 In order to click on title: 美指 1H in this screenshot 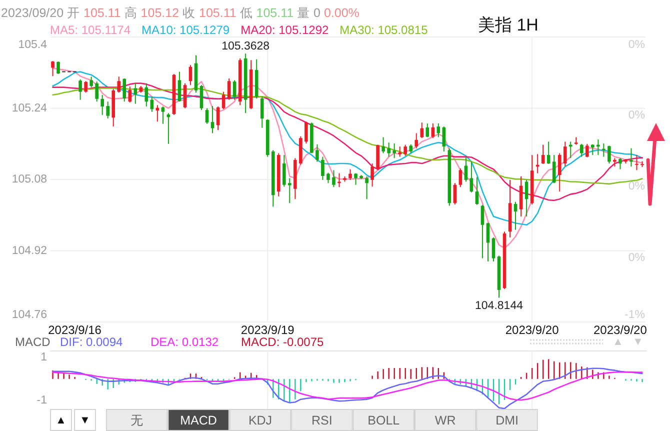, I will do `click(508, 25)`.